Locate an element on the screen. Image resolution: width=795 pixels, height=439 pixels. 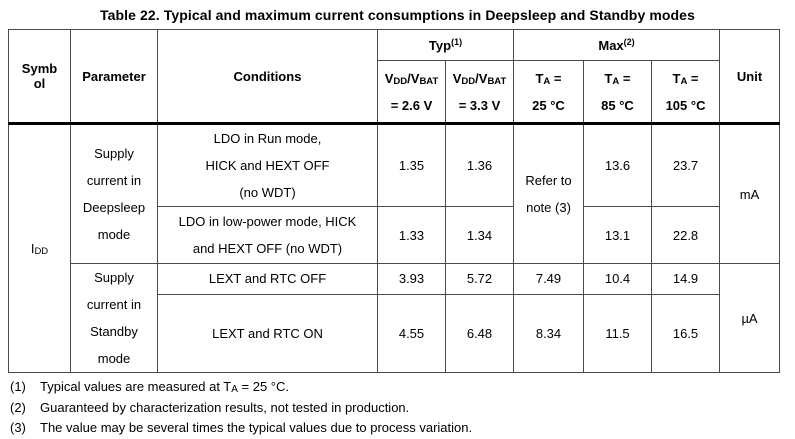
footnote-text-sub: A is located at coordinates (234, 389).